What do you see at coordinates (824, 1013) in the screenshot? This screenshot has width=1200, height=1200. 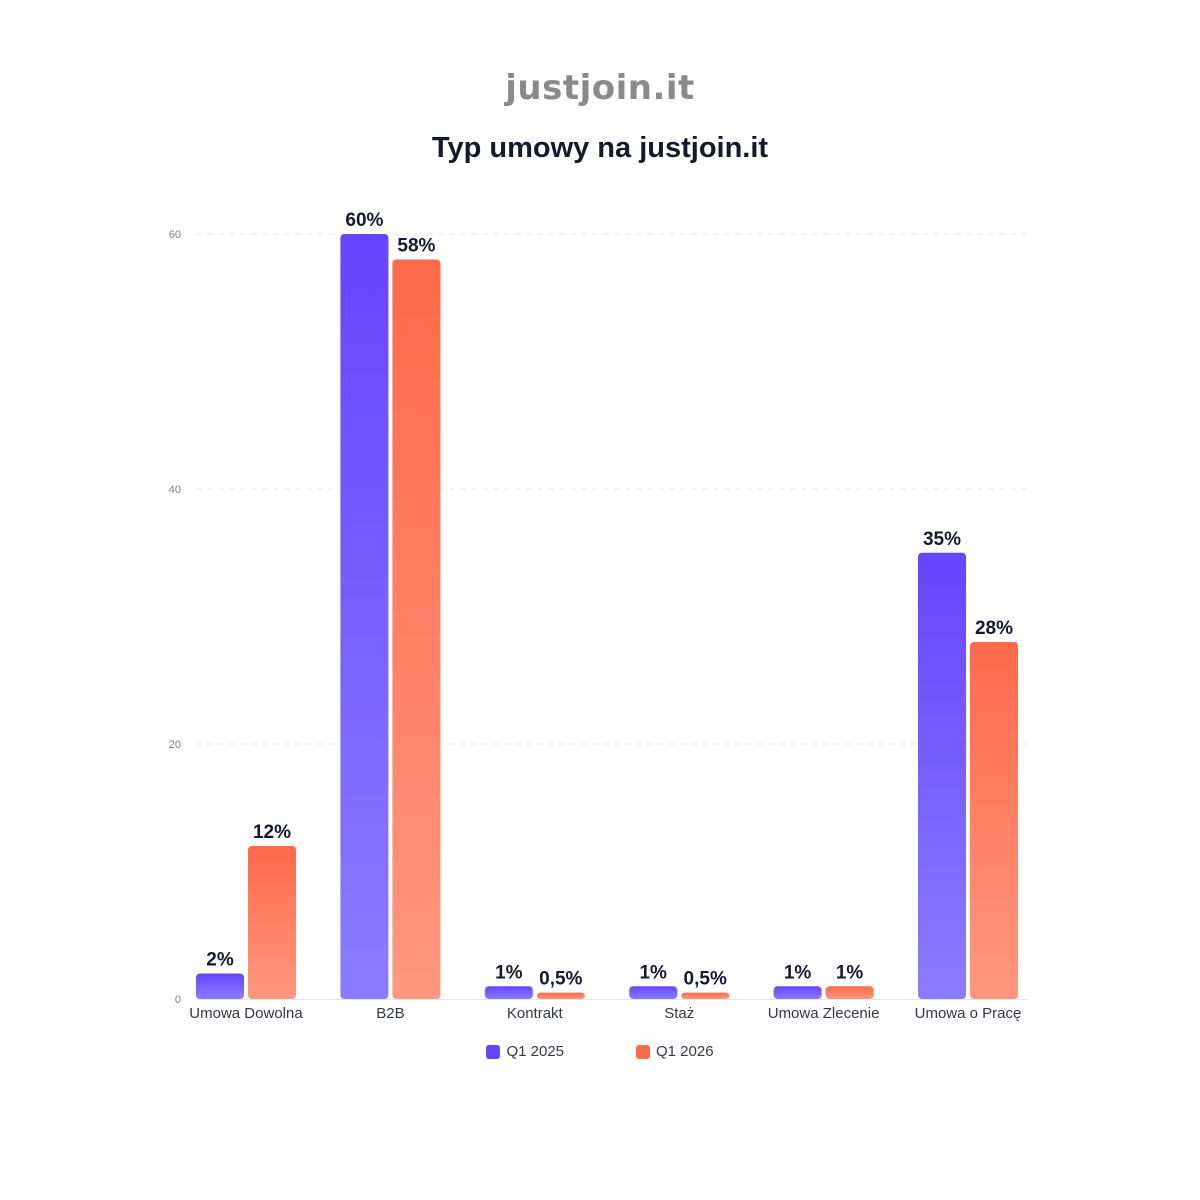 I see `x-tick-label: Umowa Zlecenie` at bounding box center [824, 1013].